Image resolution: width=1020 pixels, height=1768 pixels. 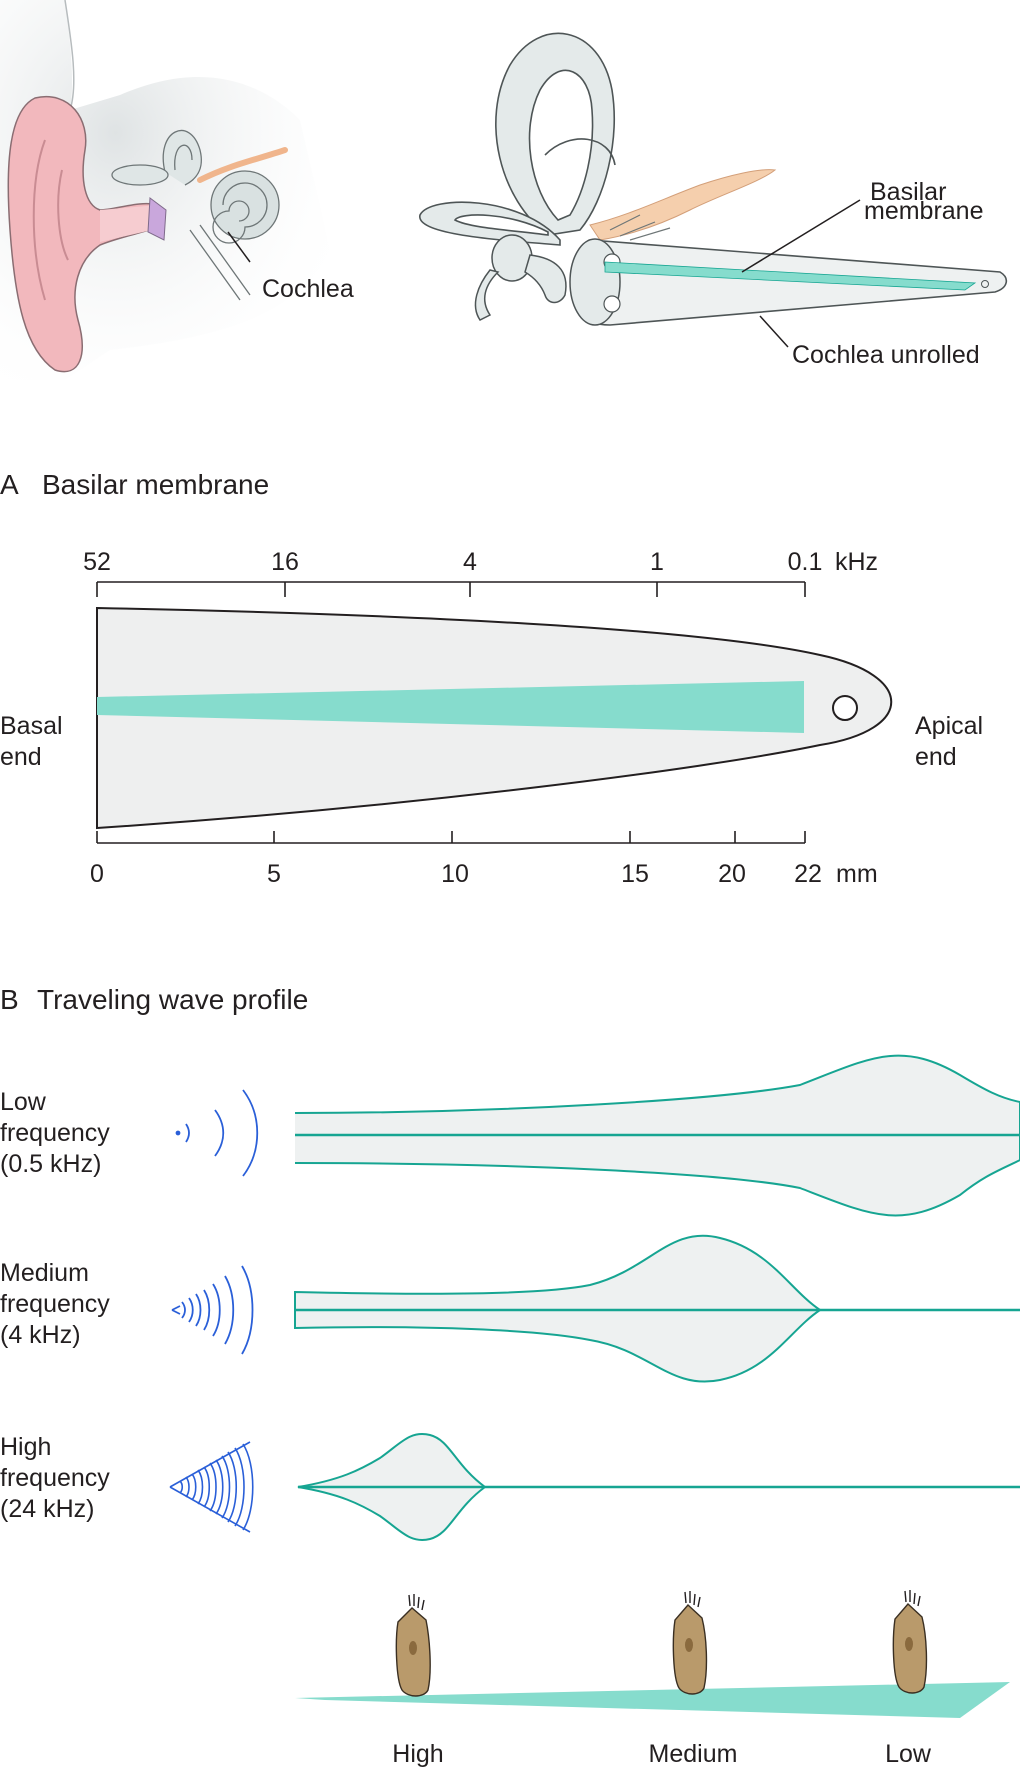 What do you see at coordinates (808, 874) in the screenshot?
I see `dist-tick-22: 22` at bounding box center [808, 874].